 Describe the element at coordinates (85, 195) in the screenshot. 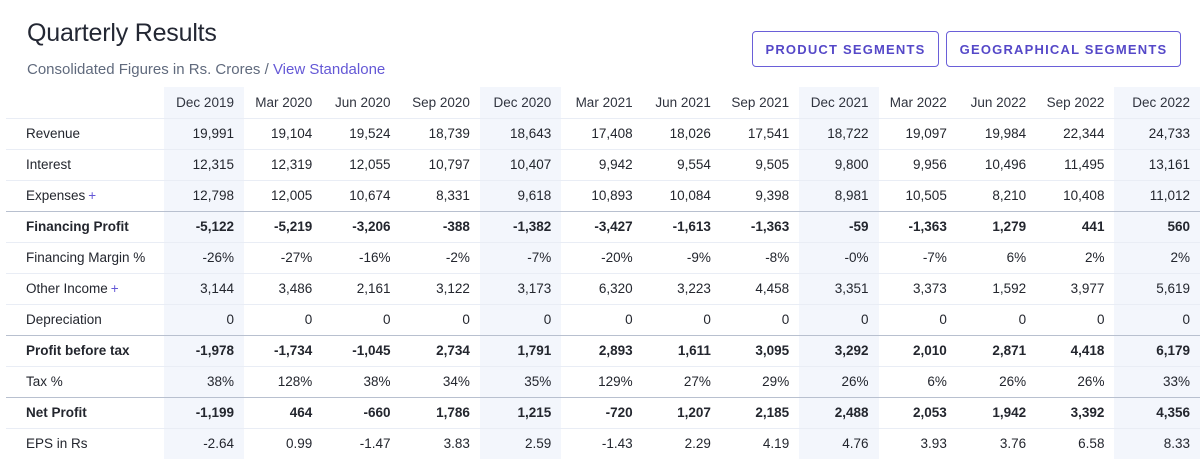

I see `row-label: Expenses +` at that location.